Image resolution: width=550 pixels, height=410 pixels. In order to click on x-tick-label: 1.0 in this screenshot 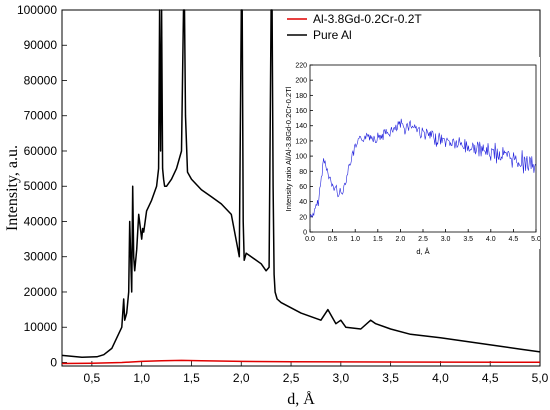, I will do `click(355, 239)`.